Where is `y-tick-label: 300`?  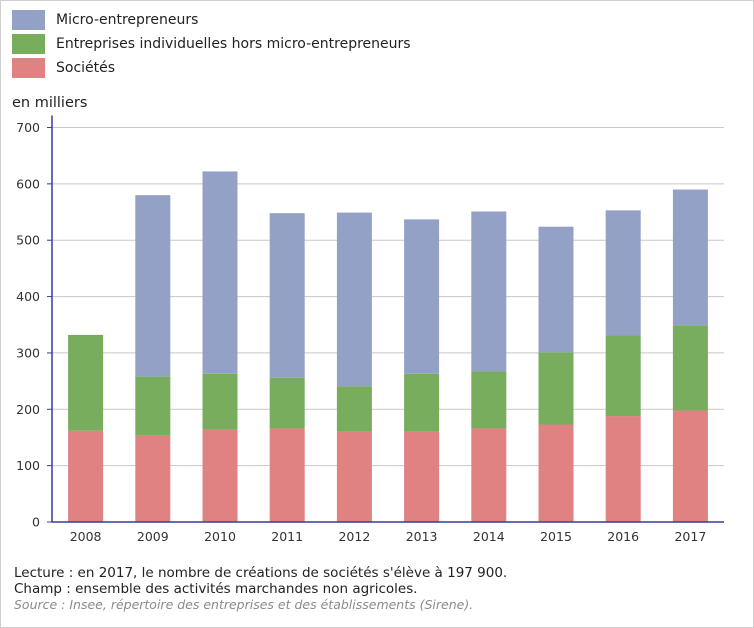 y-tick-label: 300 is located at coordinates (28, 352).